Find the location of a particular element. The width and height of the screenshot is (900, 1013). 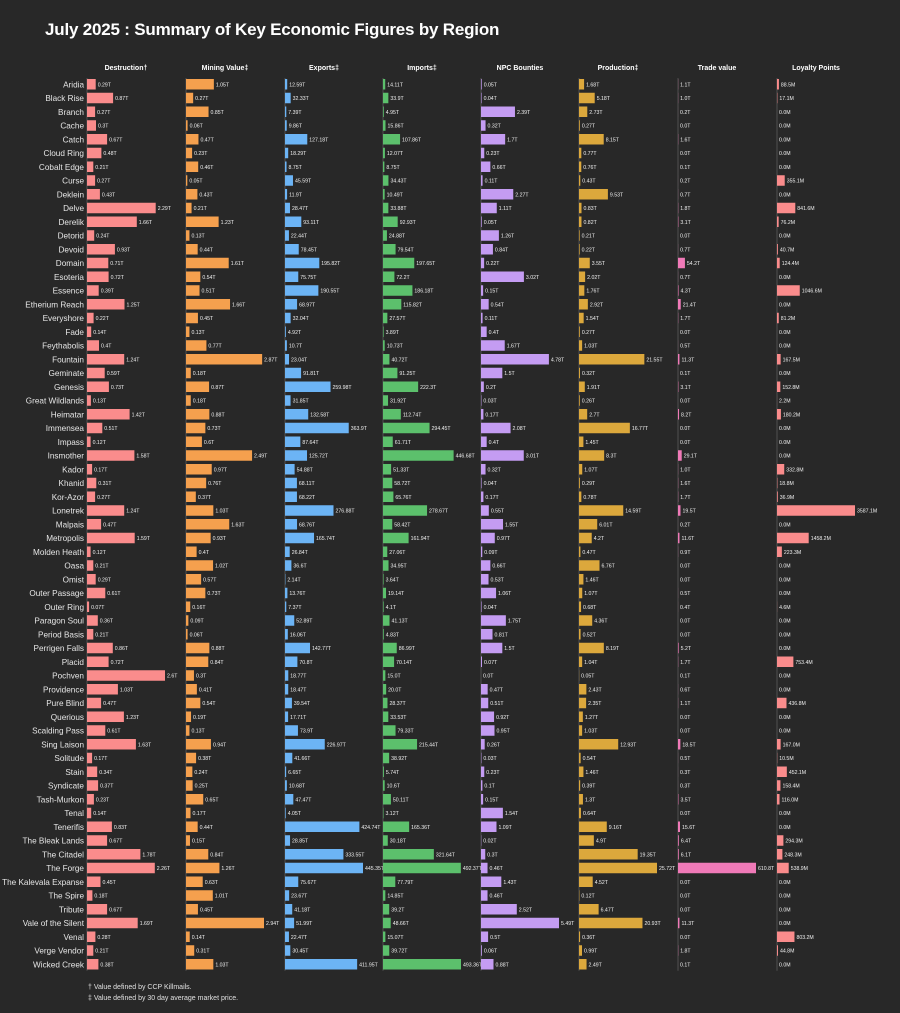

bar-value-label: 36.9M is located at coordinates (787, 498).